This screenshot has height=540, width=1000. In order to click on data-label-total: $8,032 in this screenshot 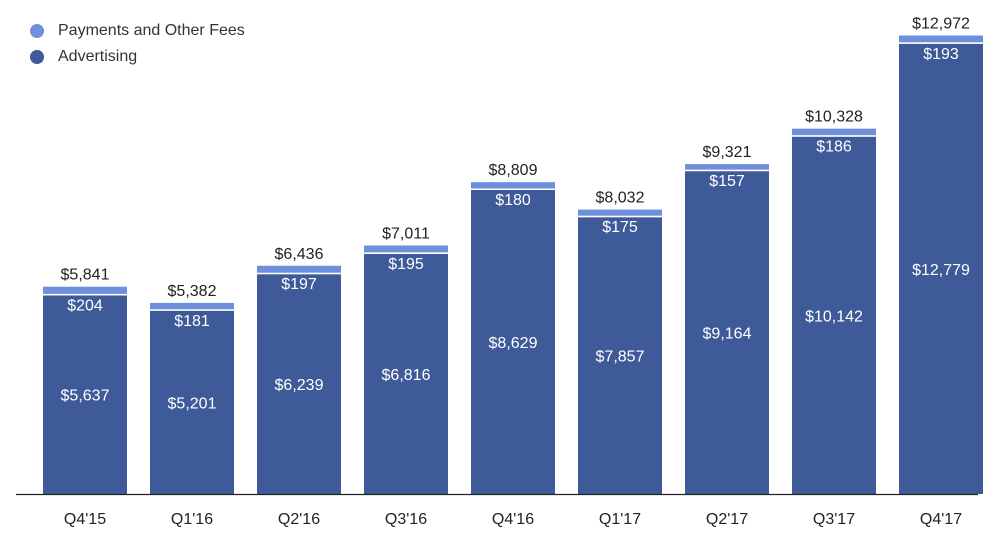, I will do `click(620, 198)`.